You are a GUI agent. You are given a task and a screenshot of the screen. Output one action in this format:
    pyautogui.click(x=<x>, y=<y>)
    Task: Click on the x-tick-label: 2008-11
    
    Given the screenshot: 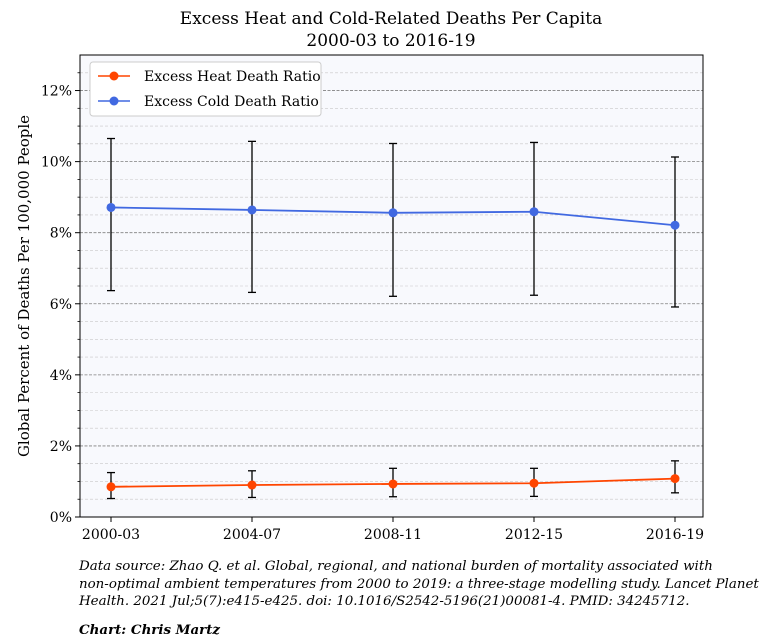 What is the action you would take?
    pyautogui.click(x=393, y=535)
    